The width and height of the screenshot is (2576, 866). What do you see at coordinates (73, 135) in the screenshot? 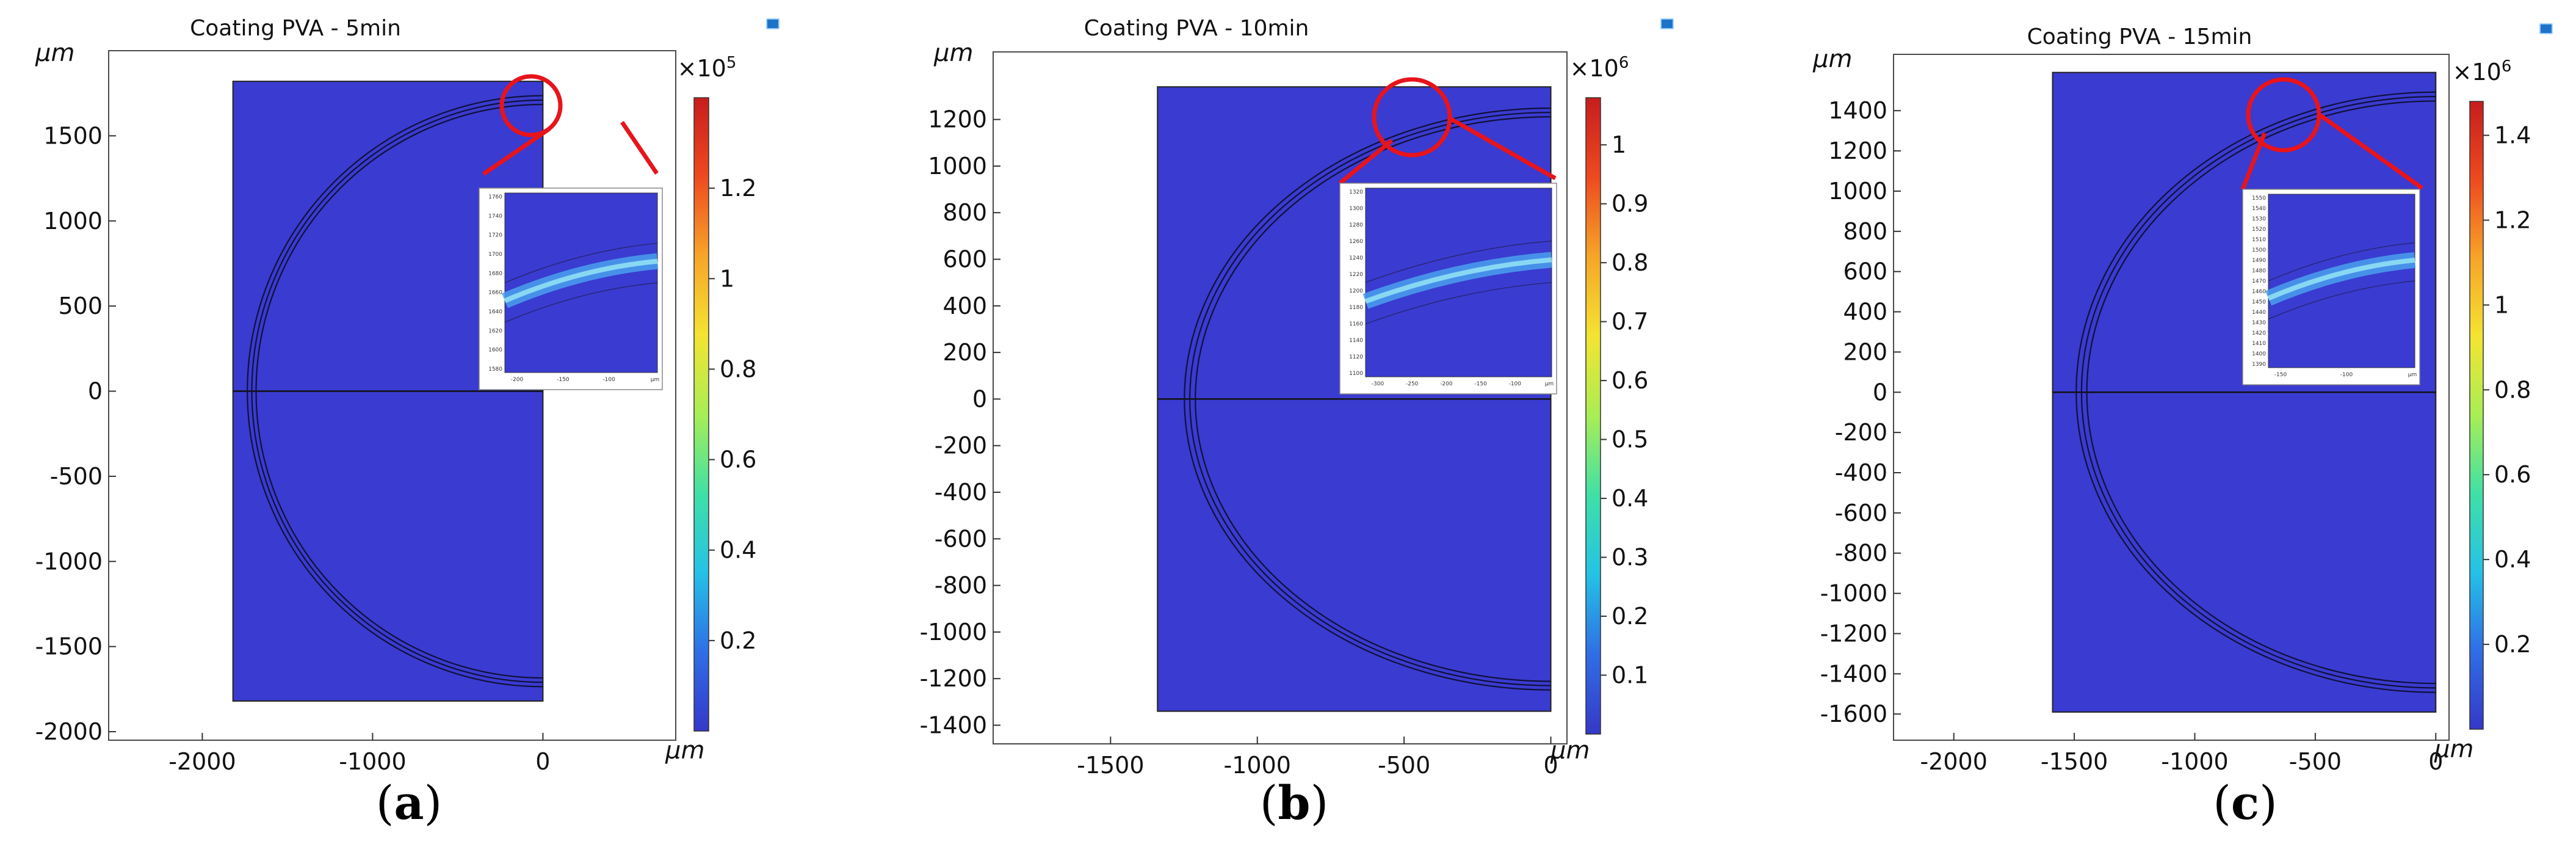
I see `y-tick-label: 1500` at bounding box center [73, 135].